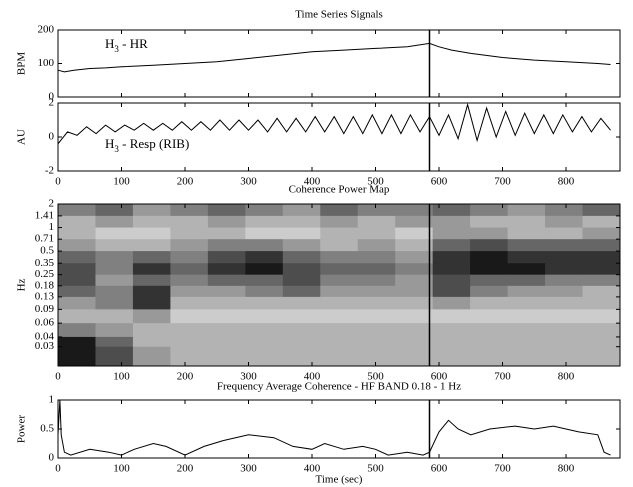 The image size is (633, 487). Describe the element at coordinates (22, 137) in the screenshot. I see `y-axis-label: AU` at that location.